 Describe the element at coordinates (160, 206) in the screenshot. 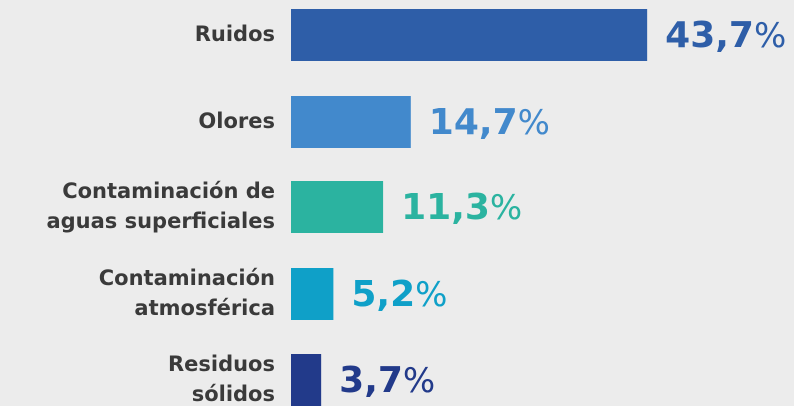

I see `category-label: Contaminación de aguas superficiales` at that location.